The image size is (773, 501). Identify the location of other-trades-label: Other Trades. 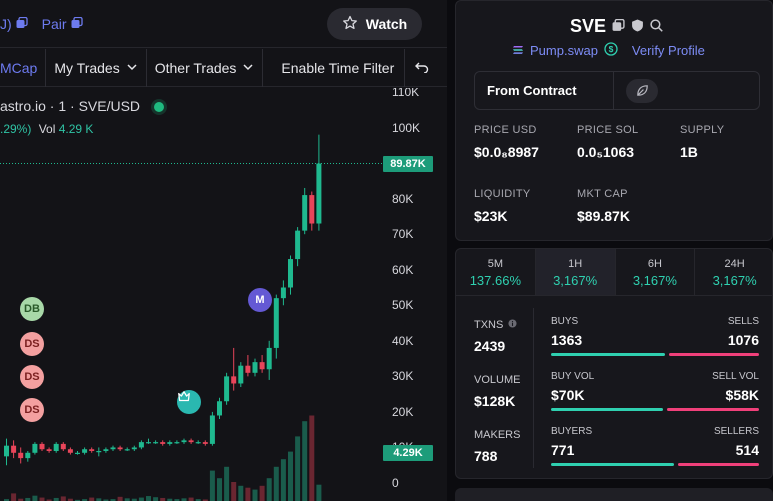
(195, 67).